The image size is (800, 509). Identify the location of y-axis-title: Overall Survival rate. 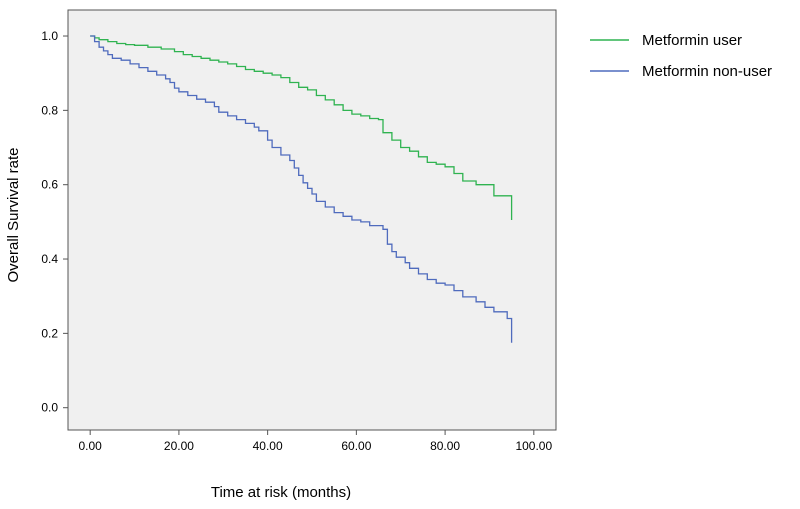
(13, 214).